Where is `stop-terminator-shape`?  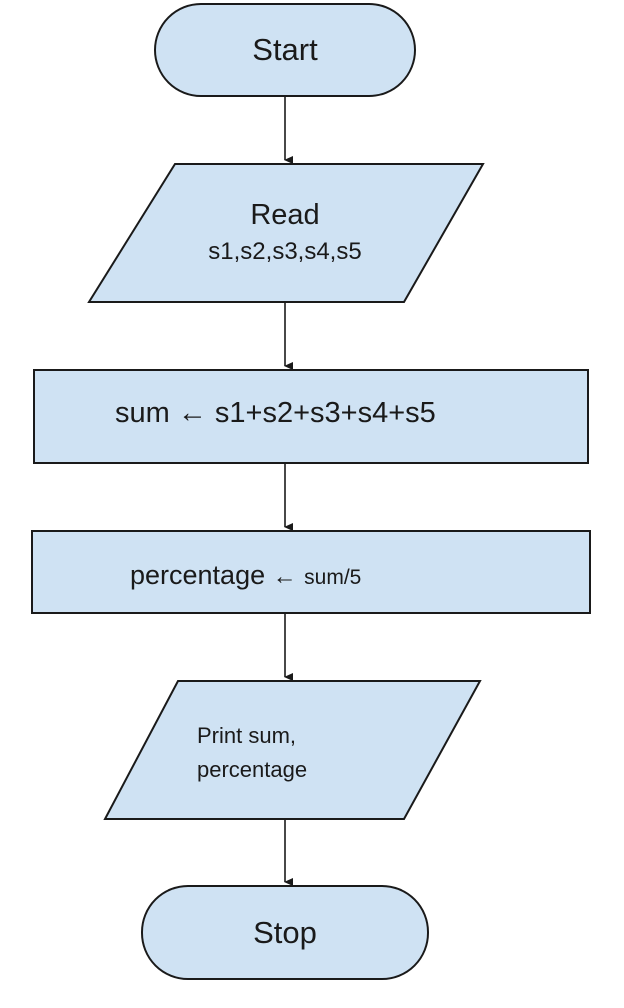
stop-terminator-shape is located at coordinates (285, 932).